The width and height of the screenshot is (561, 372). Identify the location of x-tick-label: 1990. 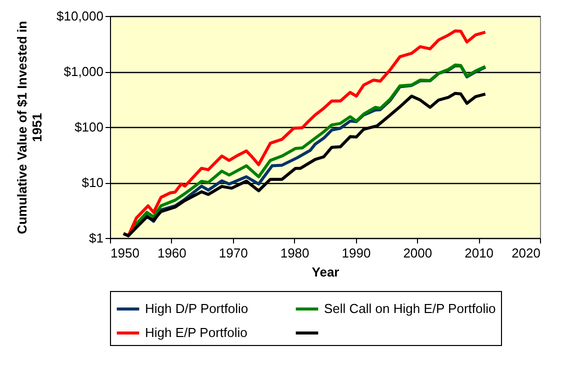
(356, 253).